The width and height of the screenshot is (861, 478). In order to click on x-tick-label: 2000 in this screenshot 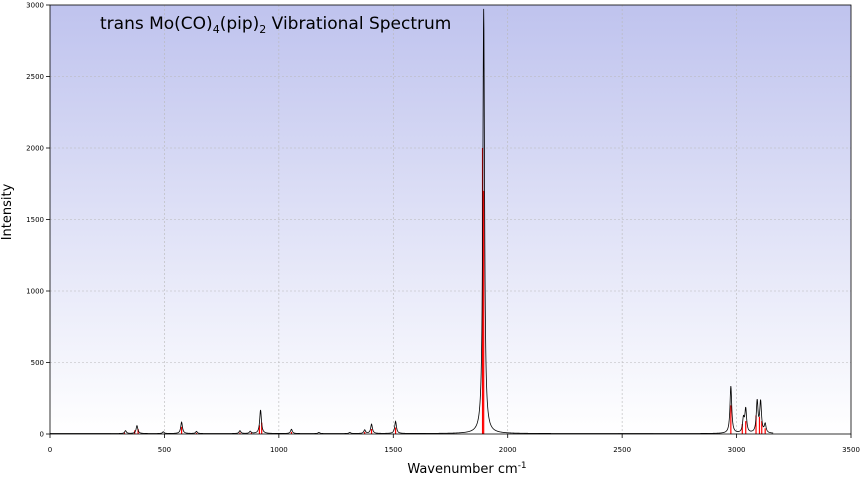, I will do `click(508, 450)`.